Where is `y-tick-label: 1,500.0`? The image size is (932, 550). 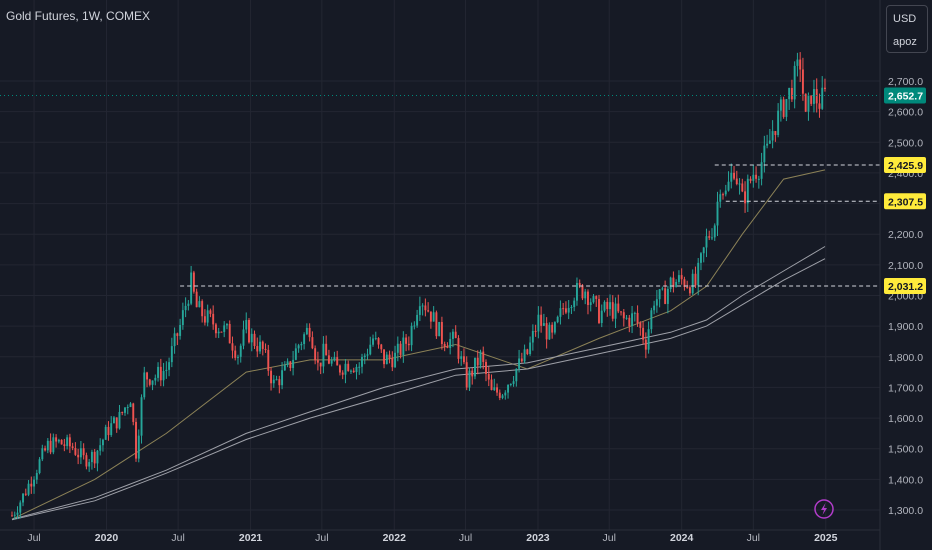 y-tick-label: 1,500.0 is located at coordinates (905, 450).